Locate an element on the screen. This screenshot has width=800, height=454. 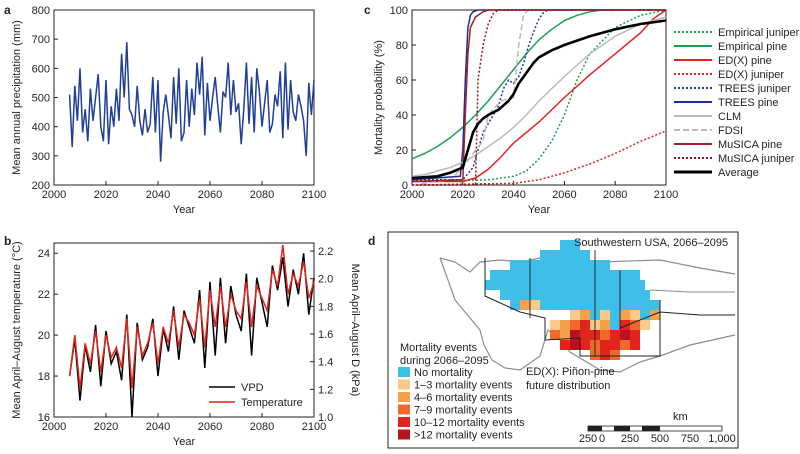
legend-label-average: Average is located at coordinates (738, 173).